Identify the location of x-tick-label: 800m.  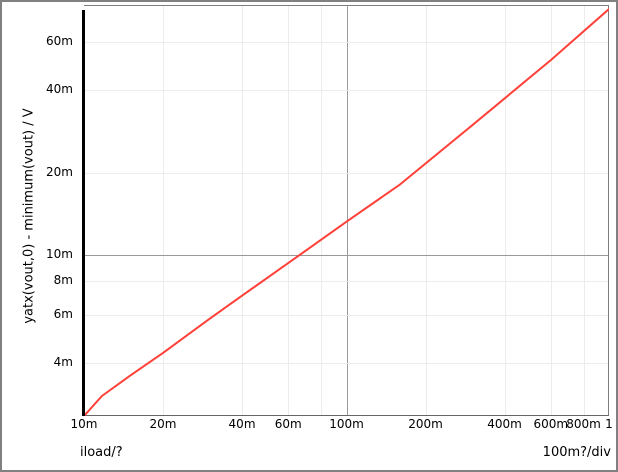
(583, 424).